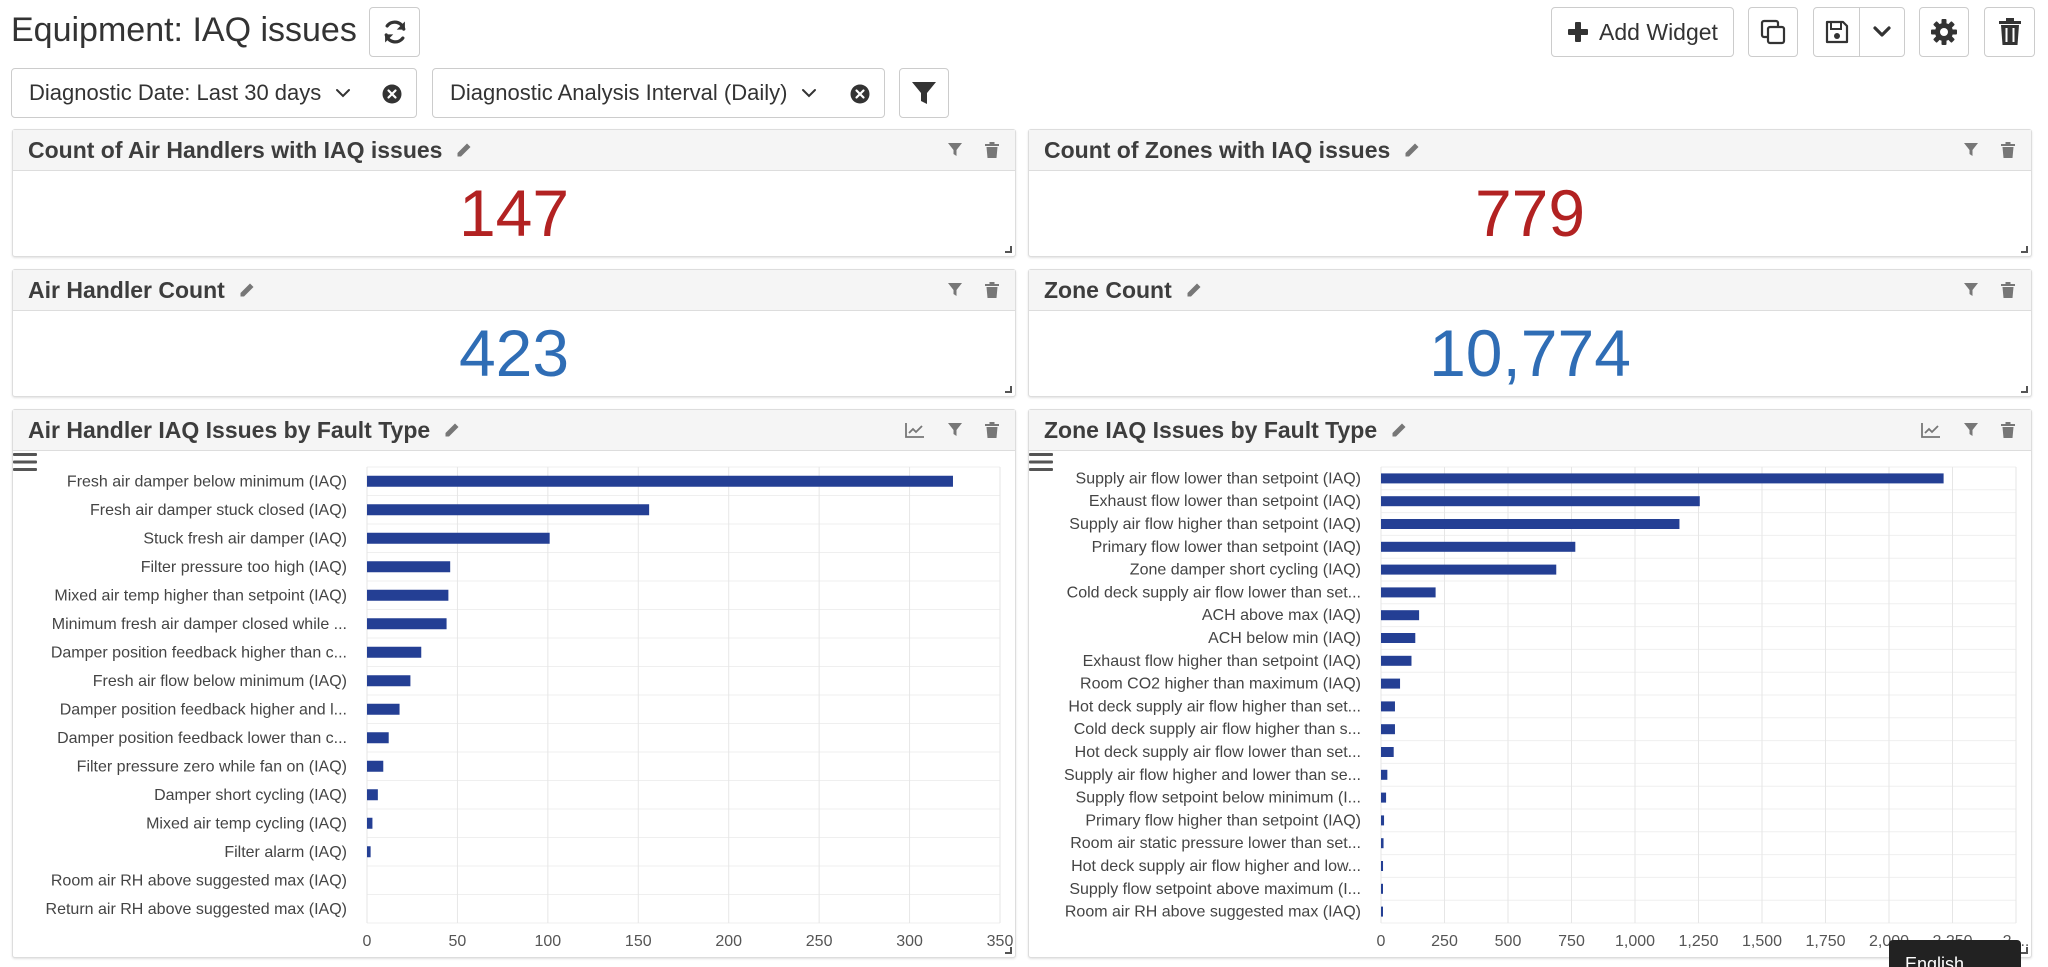 This screenshot has width=2048, height=967. Describe the element at coordinates (1773, 32) in the screenshot. I see `copy-dashboard-button` at that location.